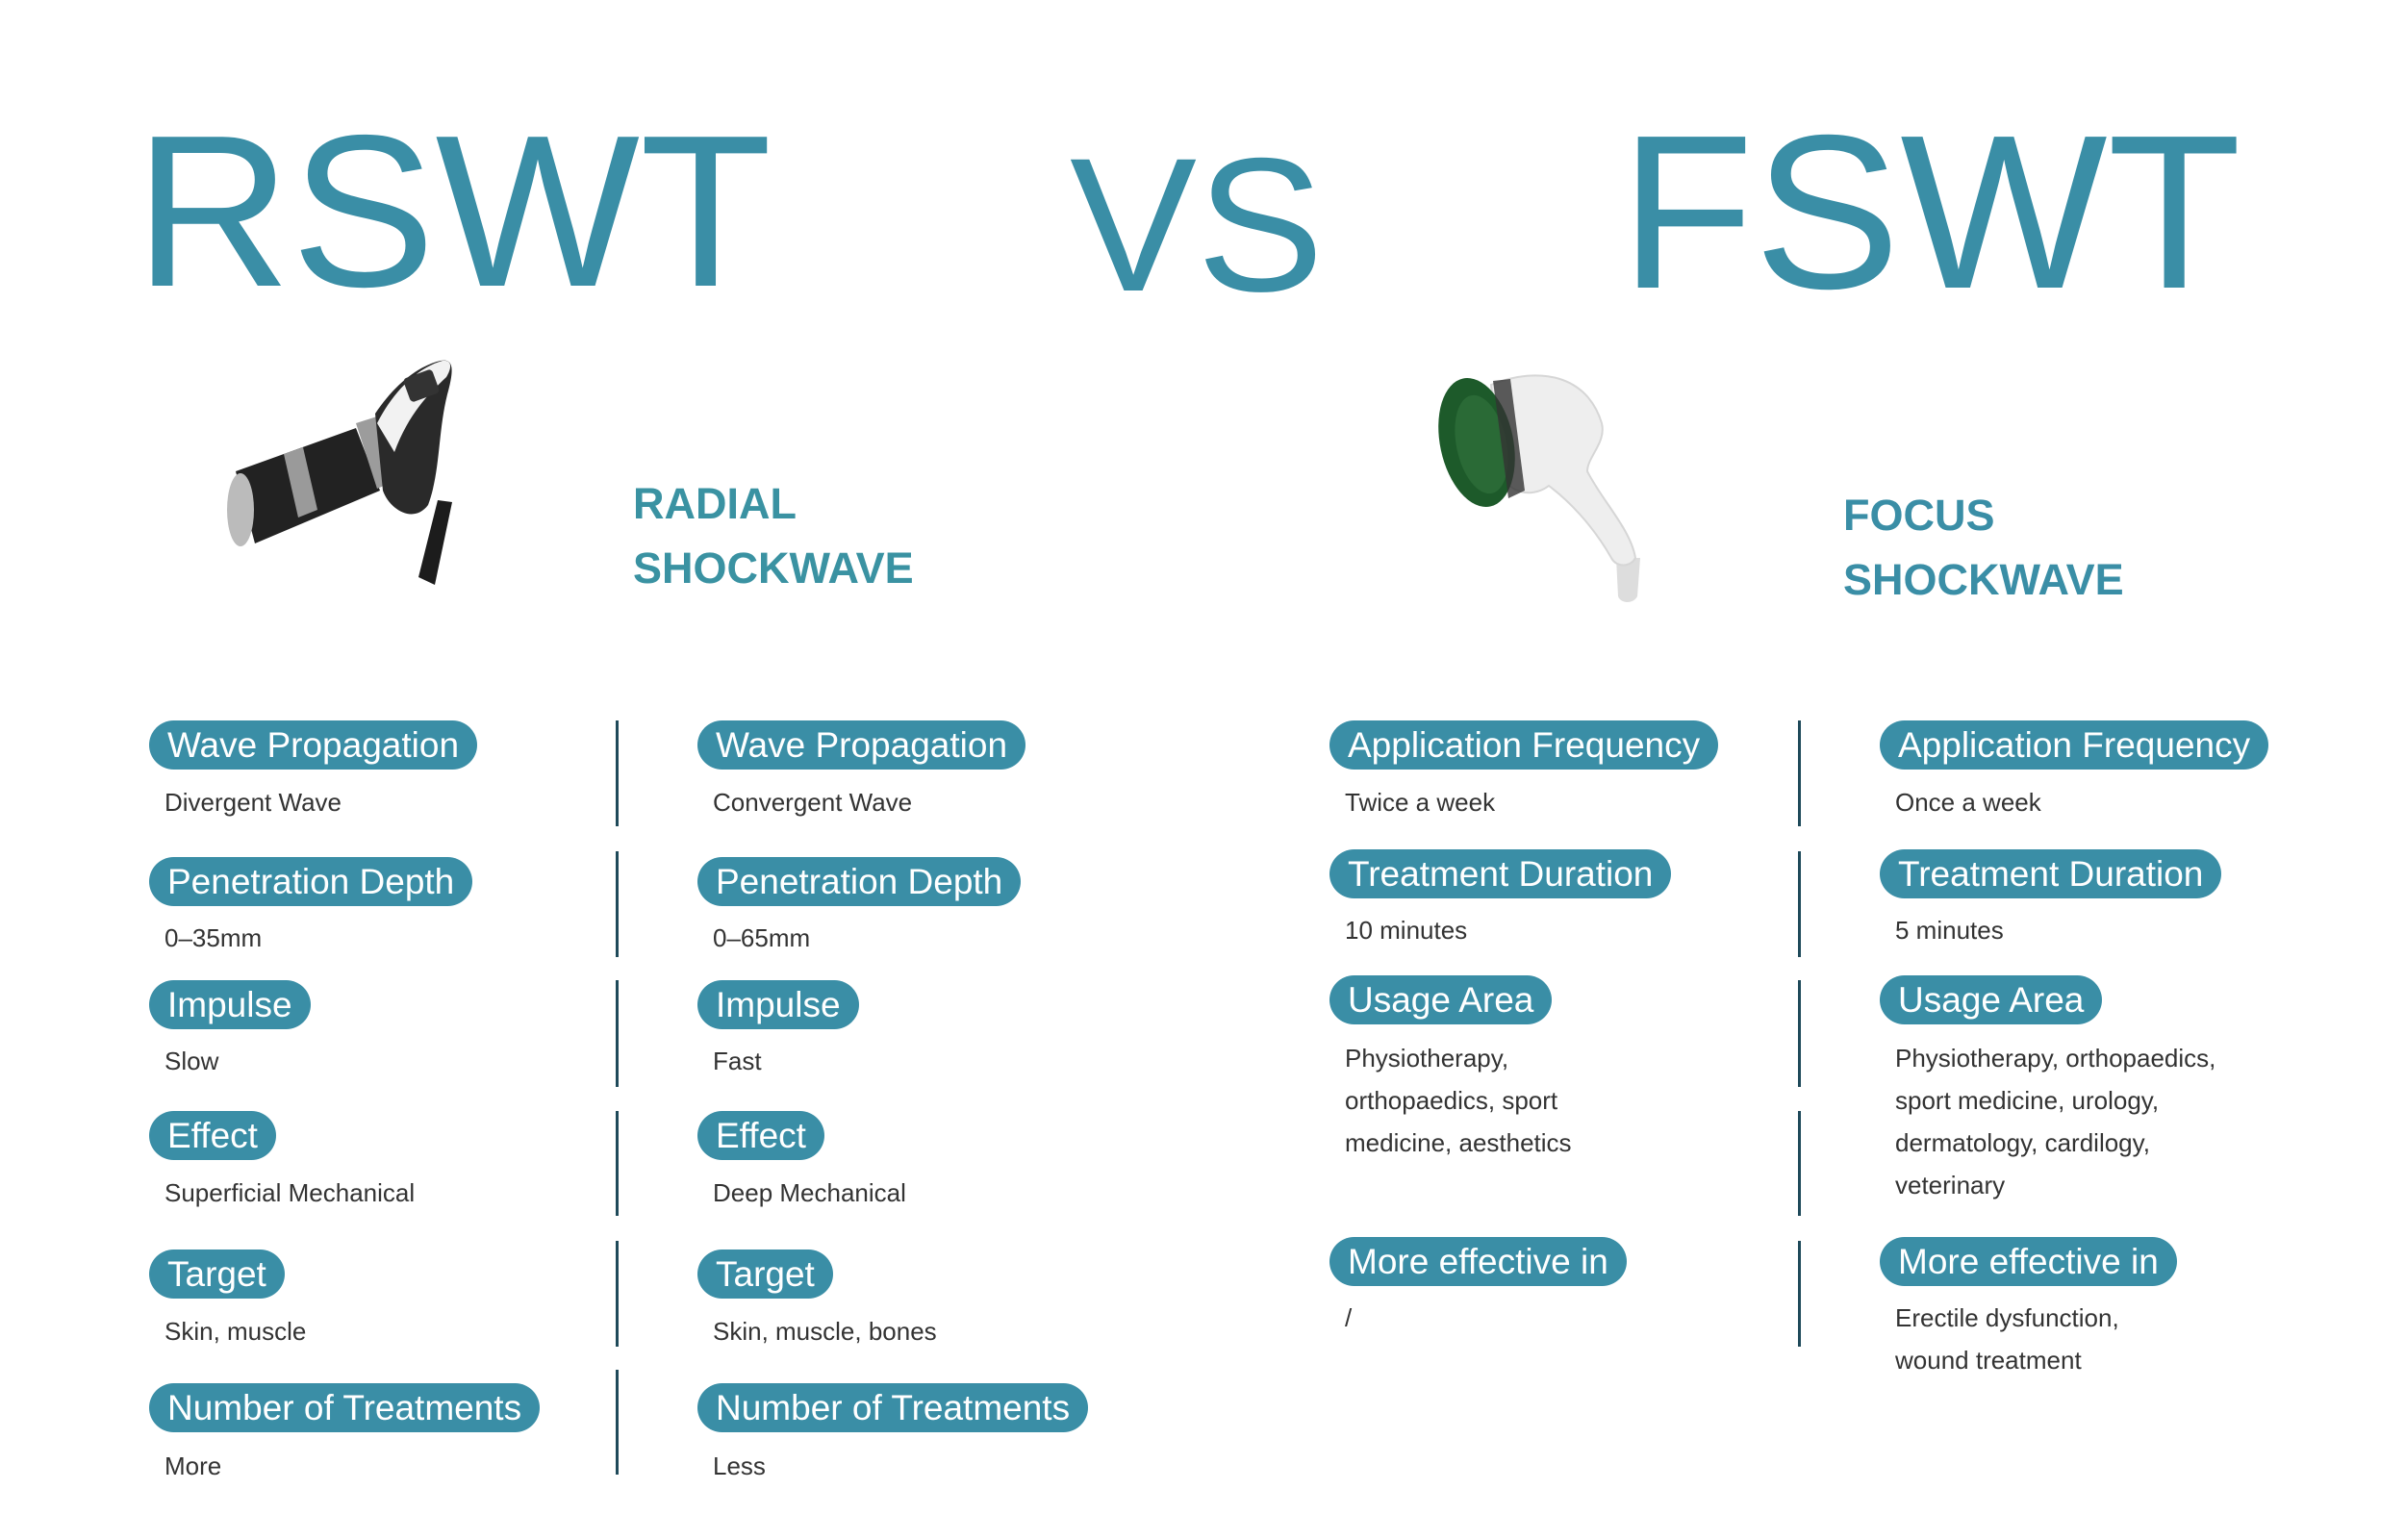 The image size is (2405, 1540). I want to click on focus-shockwave-label: FOCUS SHOCKWAVE, so click(1983, 547).